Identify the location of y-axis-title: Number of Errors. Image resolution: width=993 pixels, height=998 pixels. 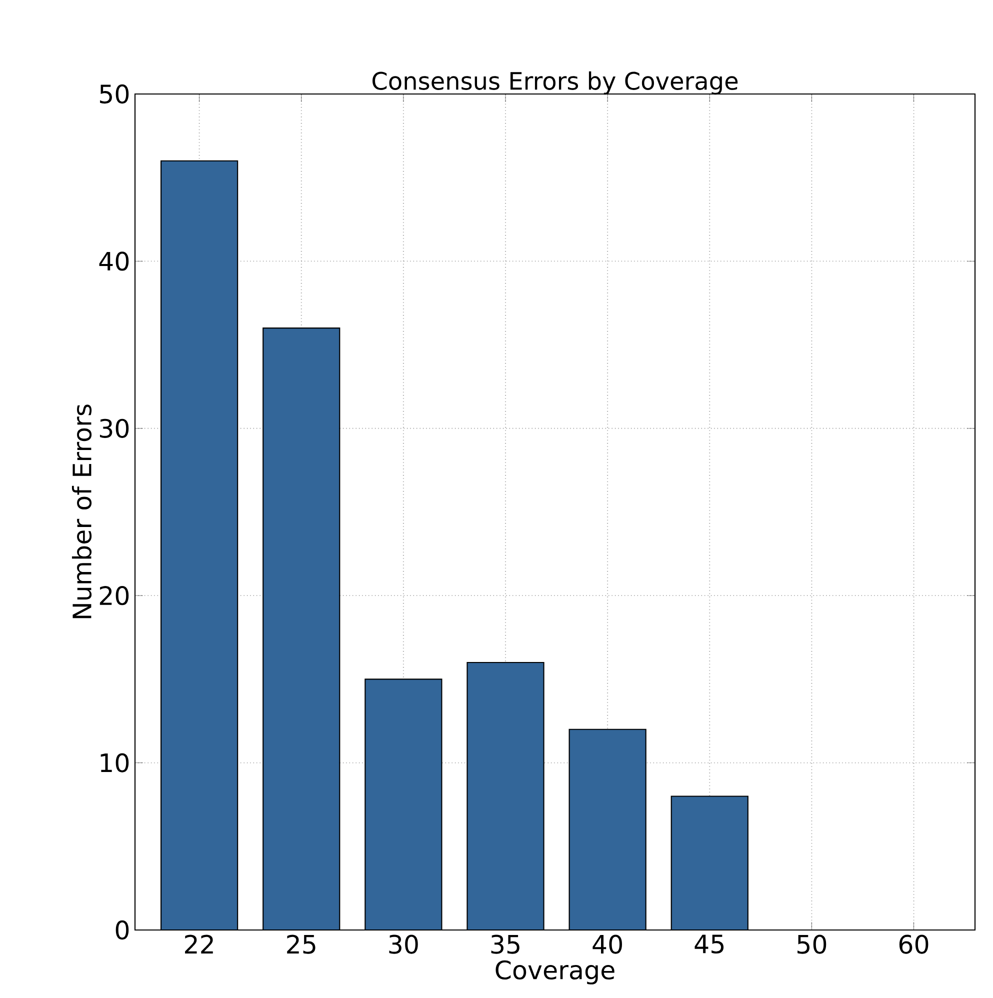
(82, 511).